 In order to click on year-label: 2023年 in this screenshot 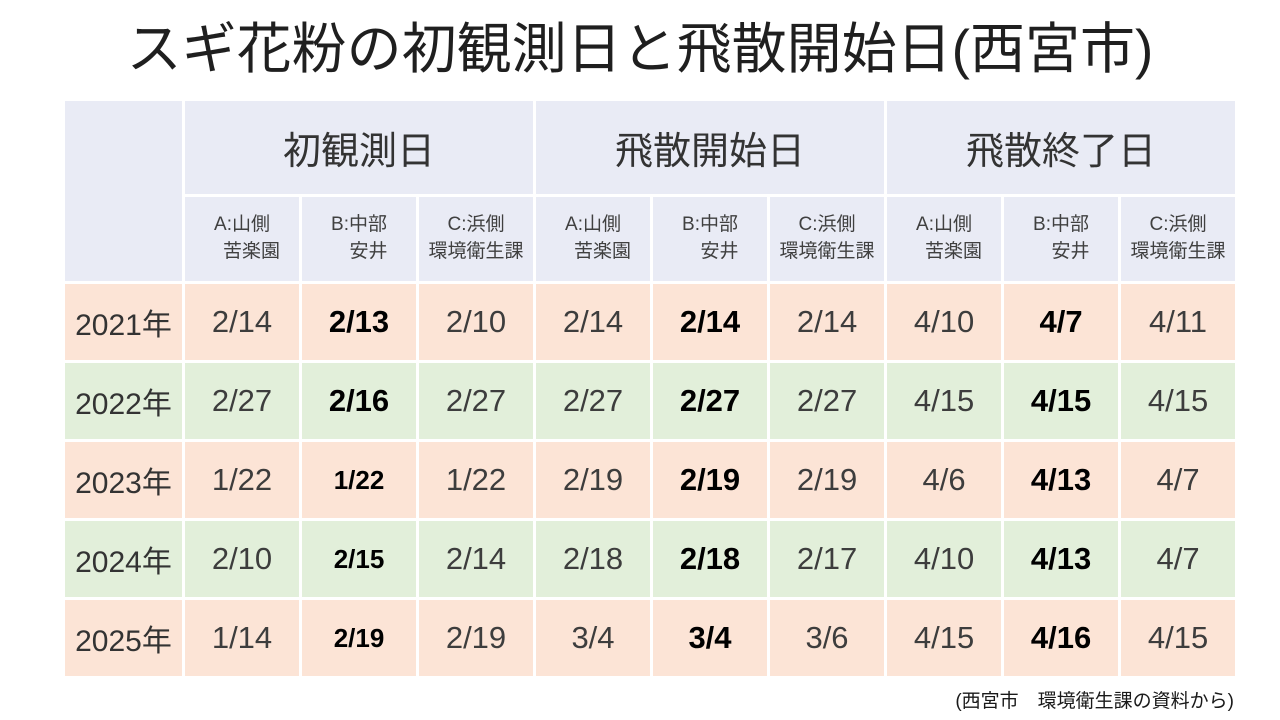, I will do `click(123, 480)`.